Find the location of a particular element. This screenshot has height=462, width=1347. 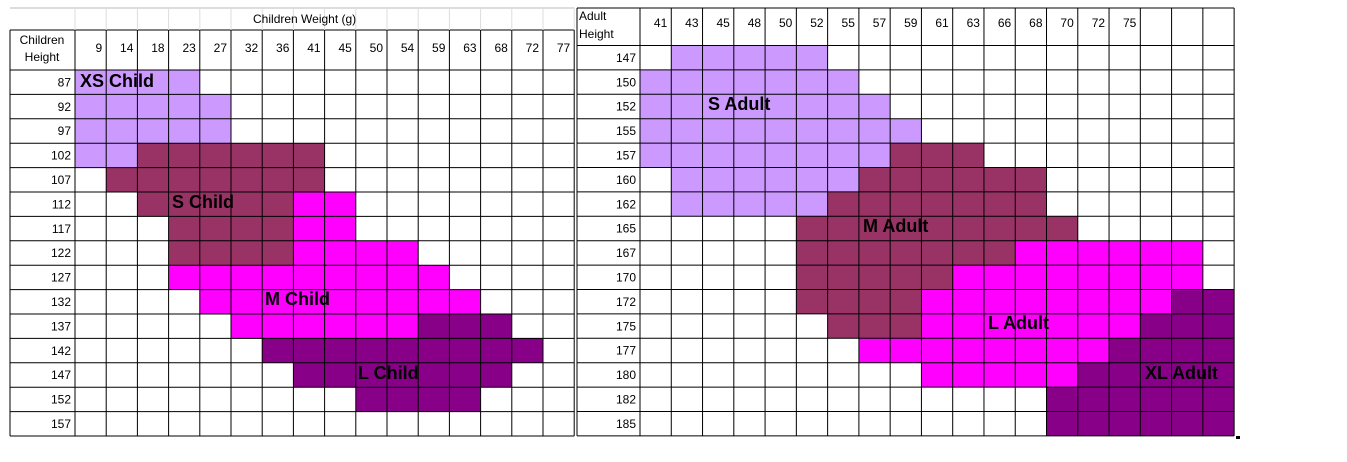

column-label: 59 is located at coordinates (439, 48).